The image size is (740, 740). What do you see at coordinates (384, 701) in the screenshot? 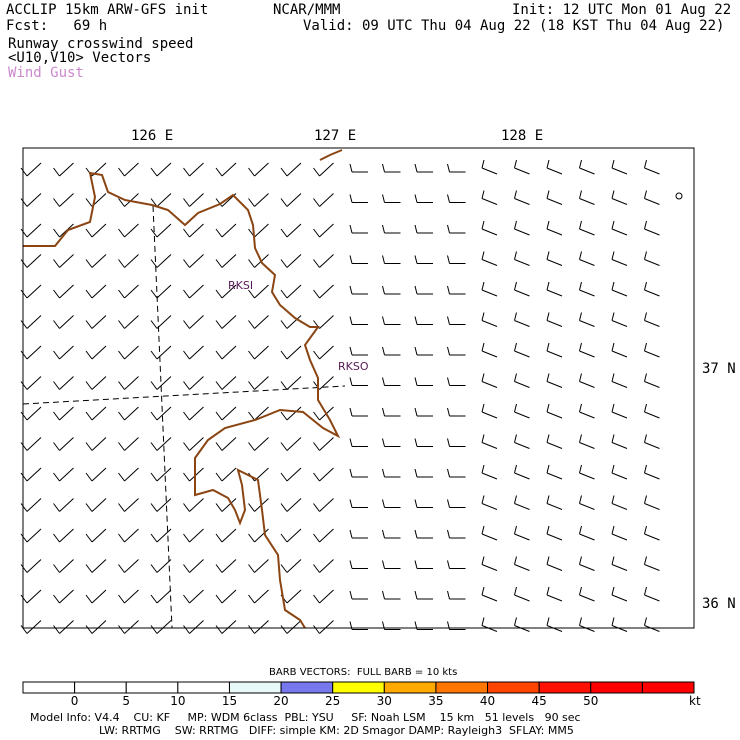
I see `colorbar-tick-label: 30` at bounding box center [384, 701].